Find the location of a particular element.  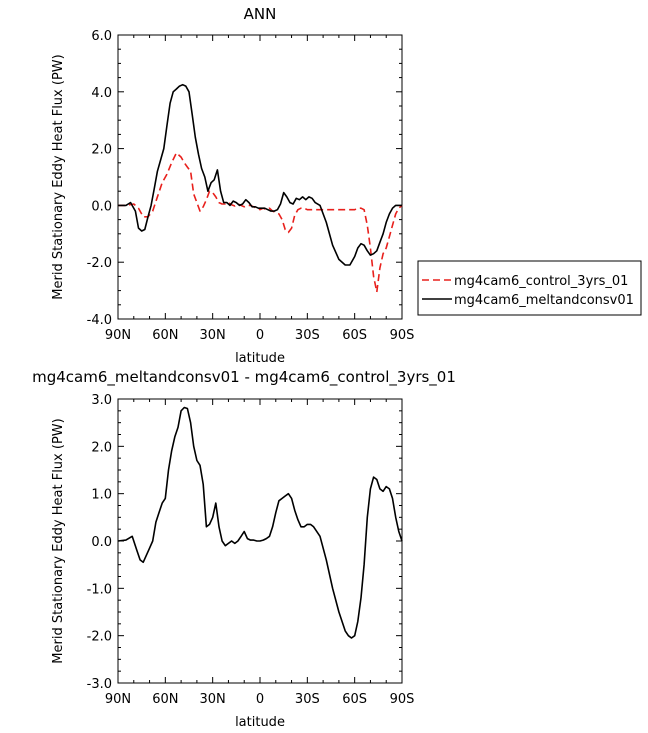

bottom-x-tick-label: 60S is located at coordinates (354, 699).